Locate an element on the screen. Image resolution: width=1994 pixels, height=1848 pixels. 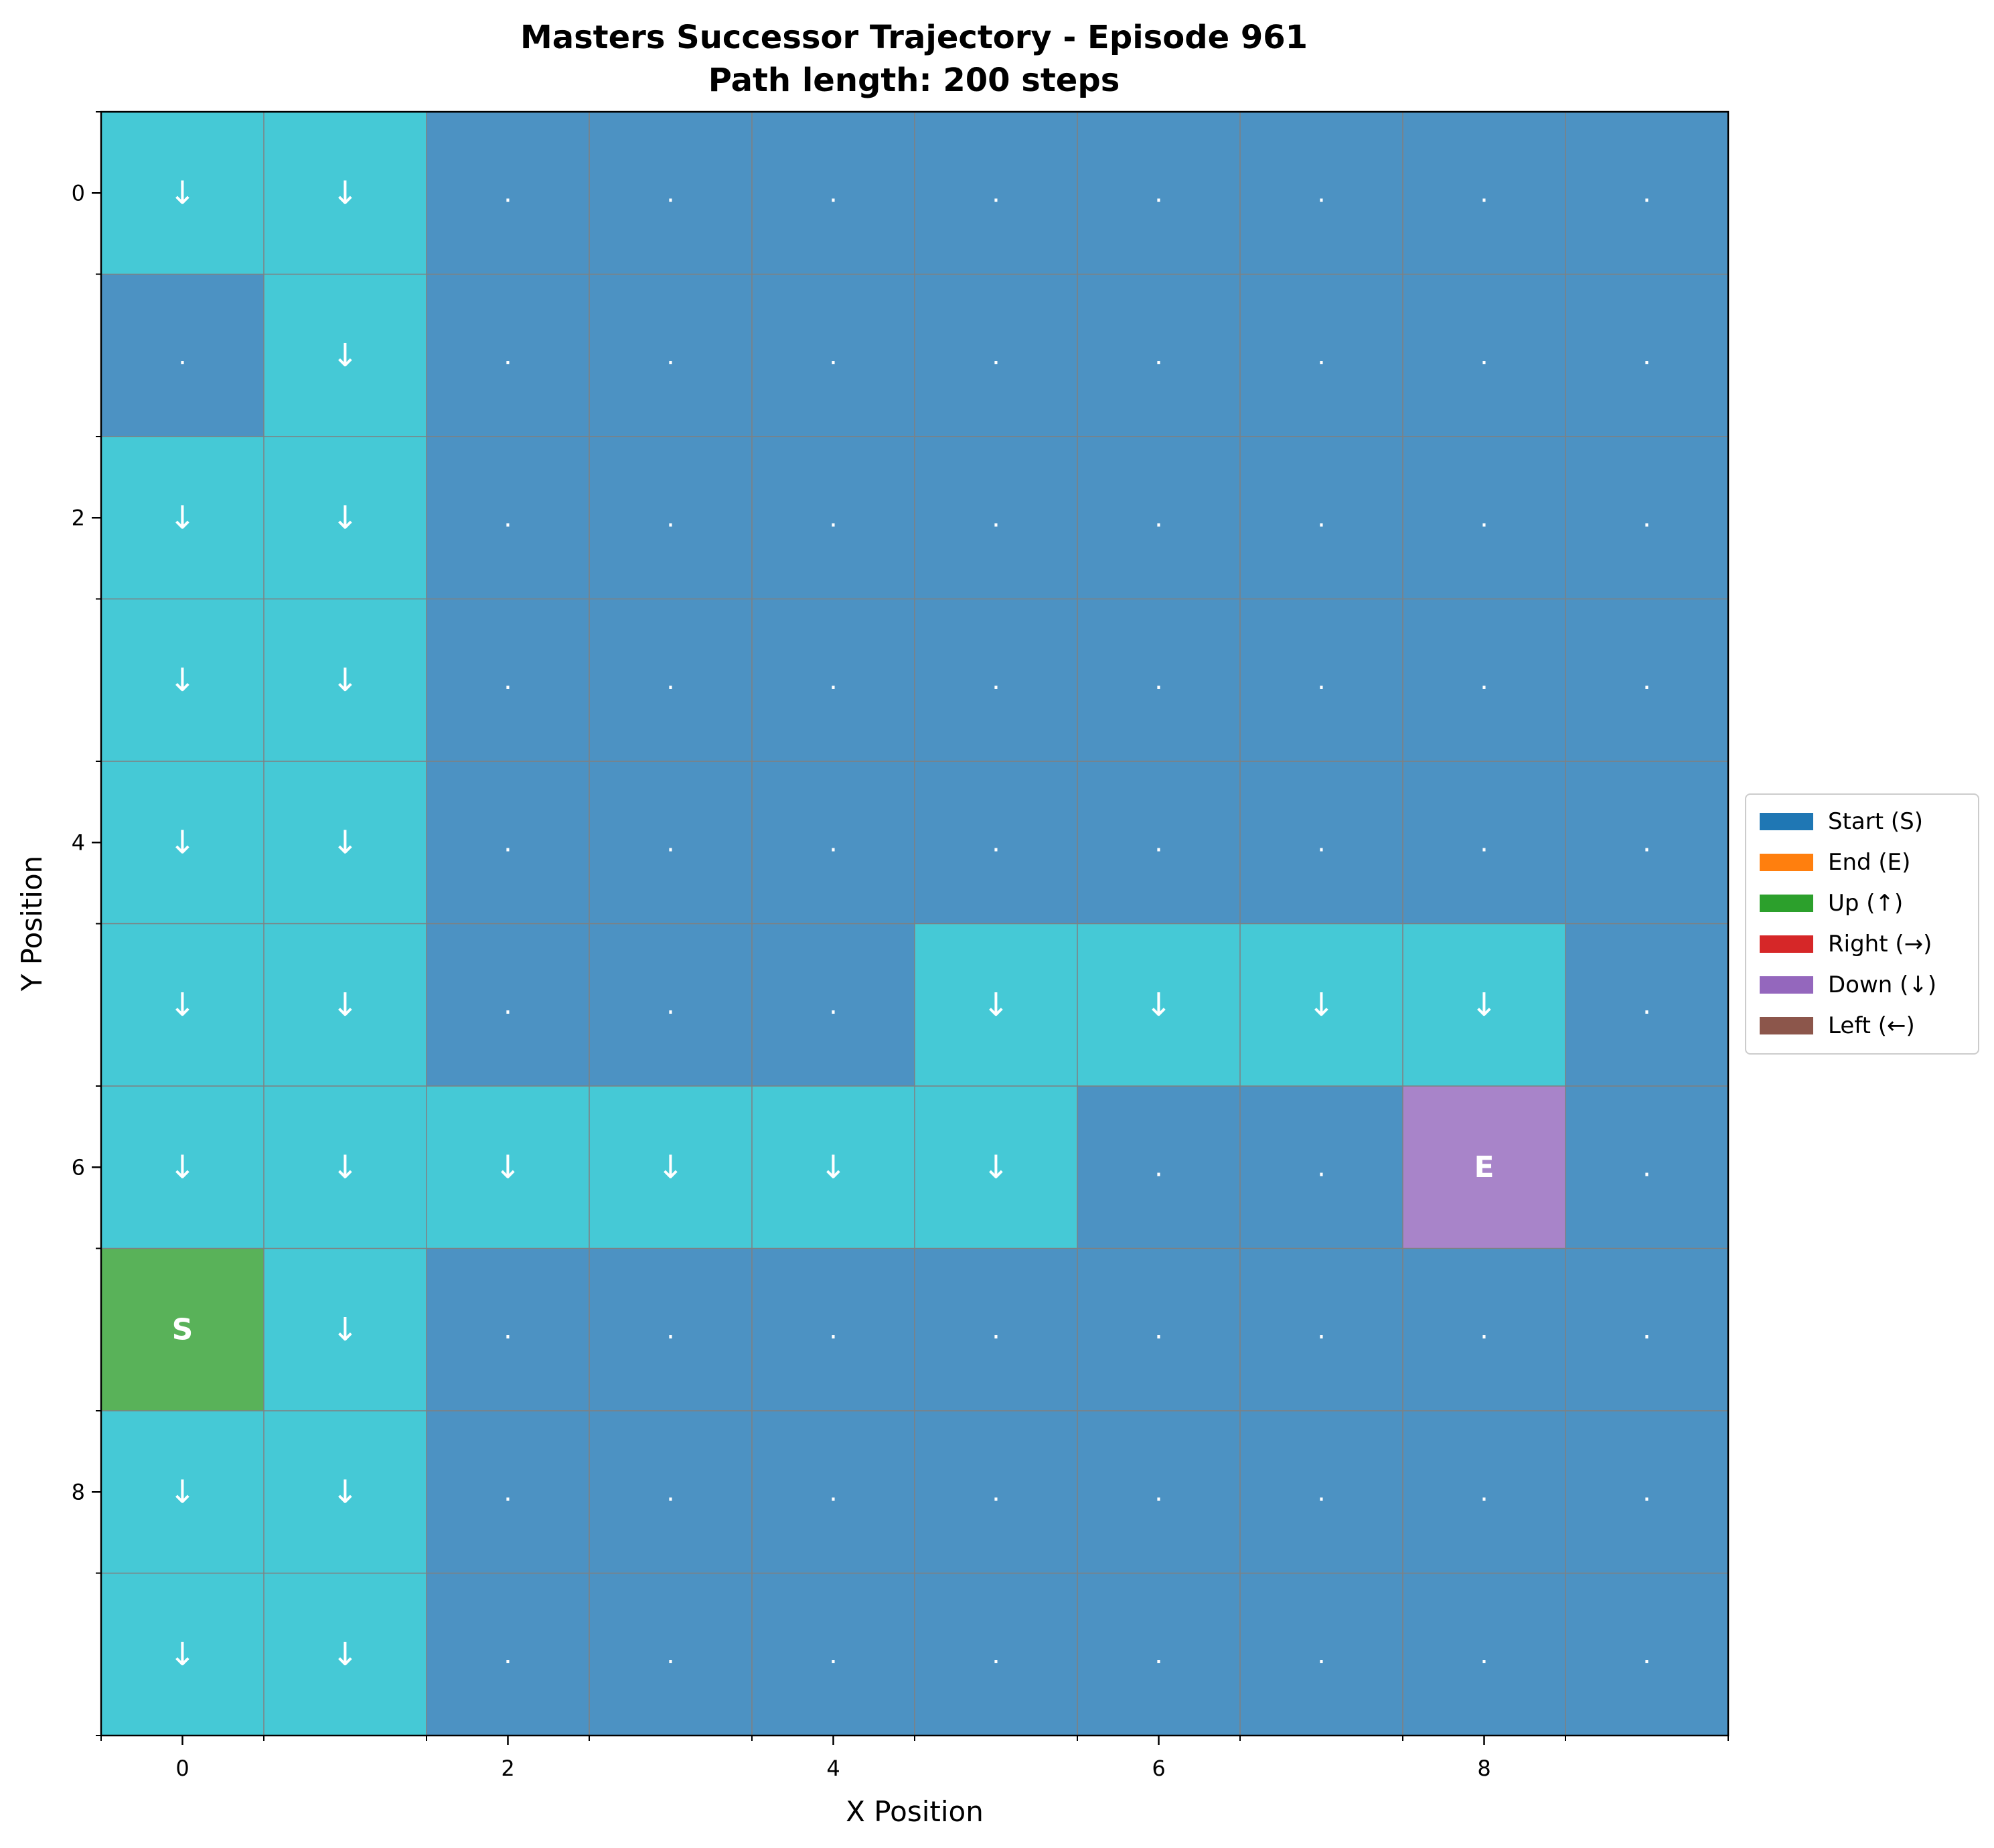
cell-empty-r0-c7 is located at coordinates (1322, 193).